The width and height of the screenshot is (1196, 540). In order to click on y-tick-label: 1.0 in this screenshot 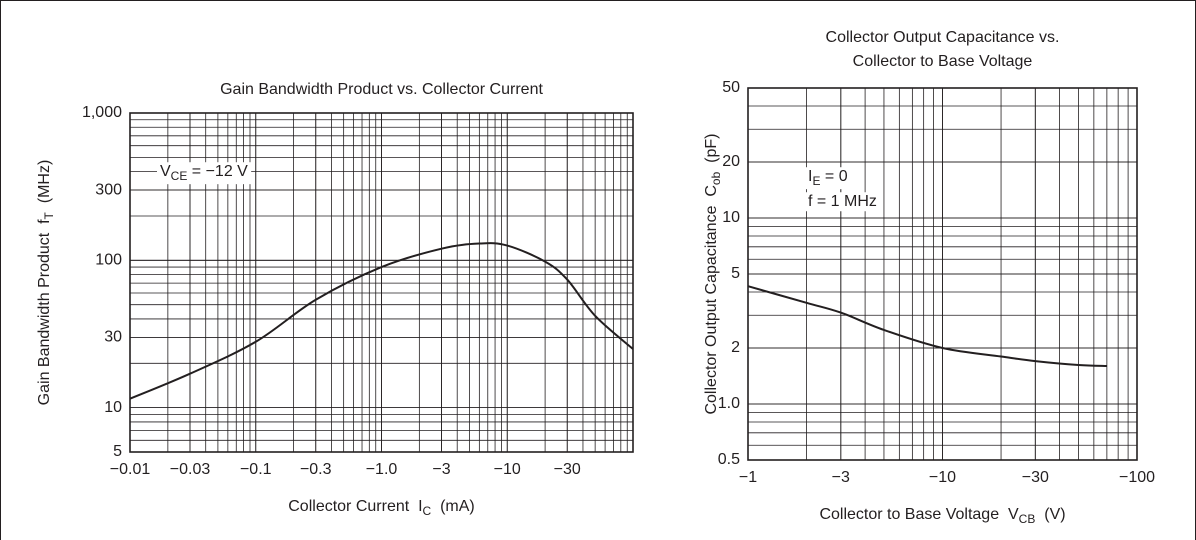, I will do `click(729, 403)`.